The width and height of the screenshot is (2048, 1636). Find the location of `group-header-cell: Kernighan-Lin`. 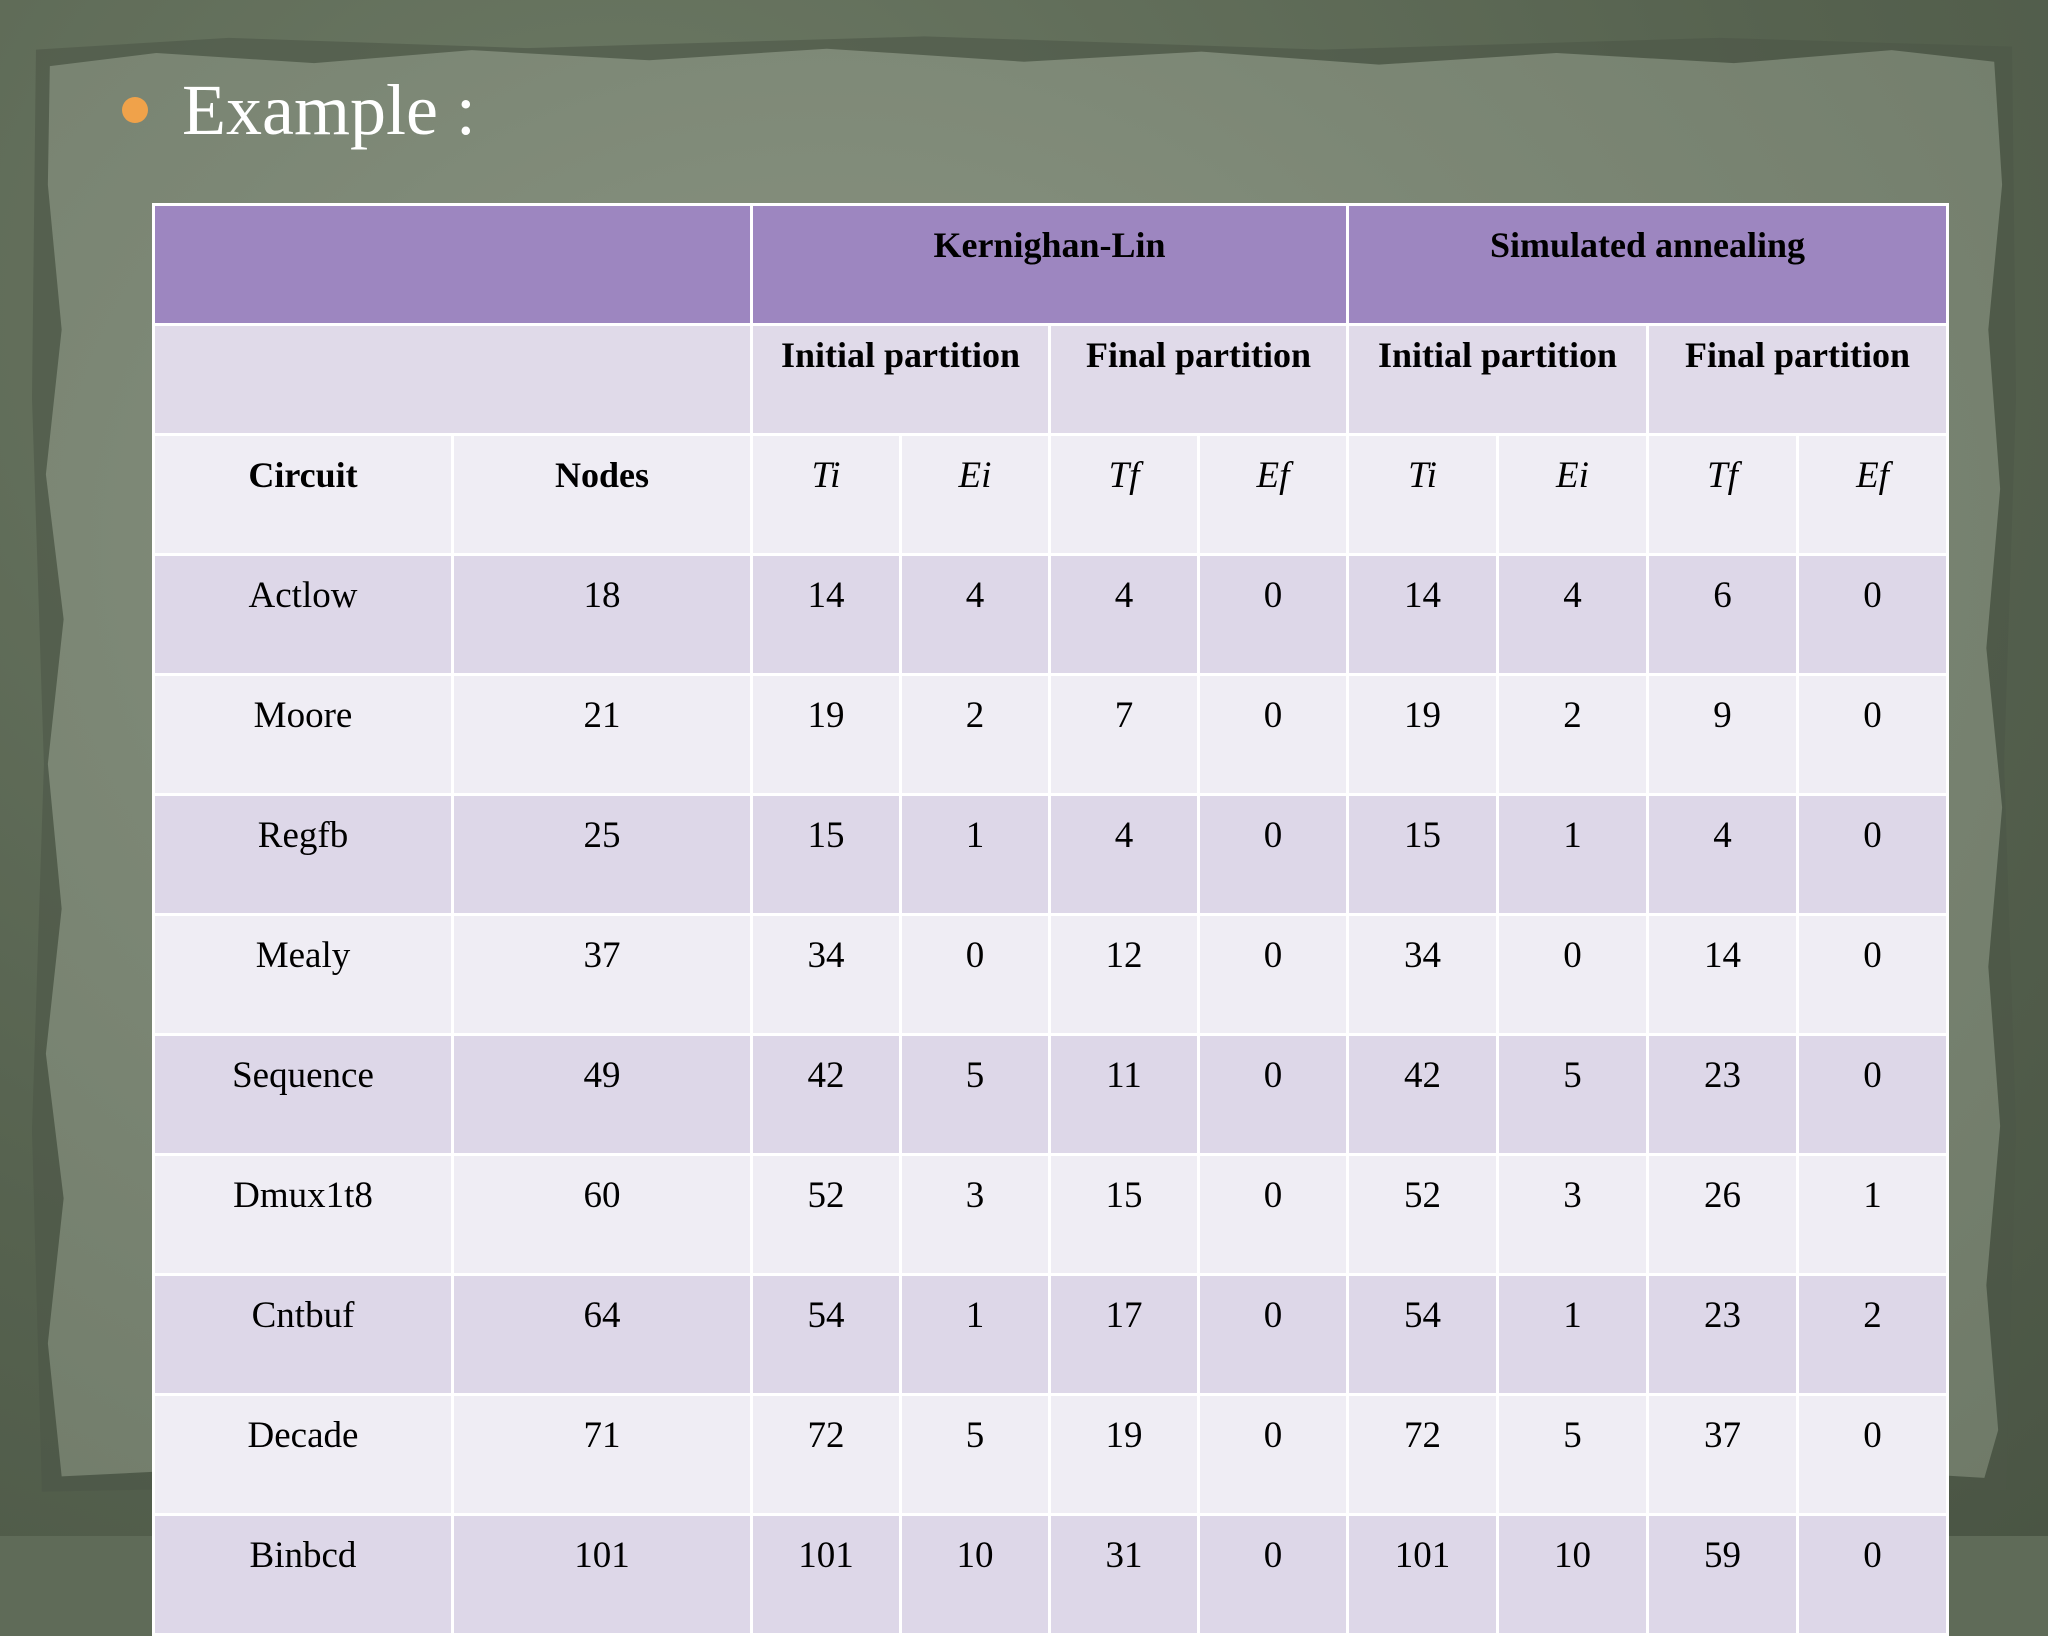

group-header-cell: Kernighan-Lin is located at coordinates (1049, 264).